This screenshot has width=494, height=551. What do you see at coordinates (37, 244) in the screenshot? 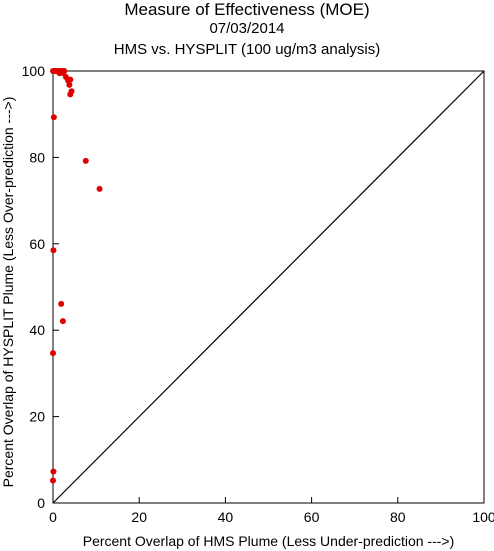
I see `y-tick-label: 60` at bounding box center [37, 244].